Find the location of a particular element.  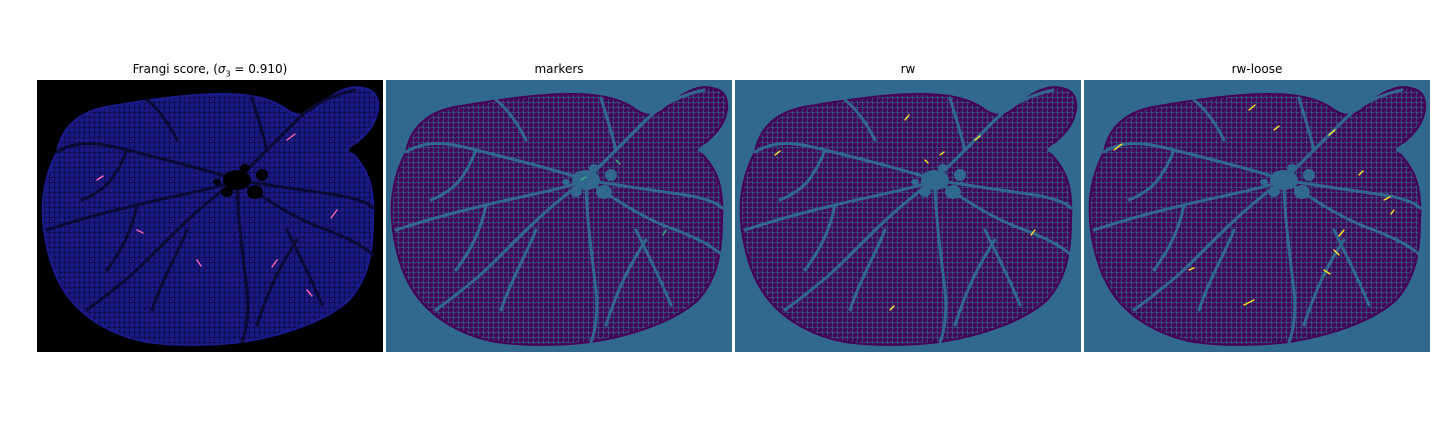

panel-title-rw: rw is located at coordinates (908, 69).